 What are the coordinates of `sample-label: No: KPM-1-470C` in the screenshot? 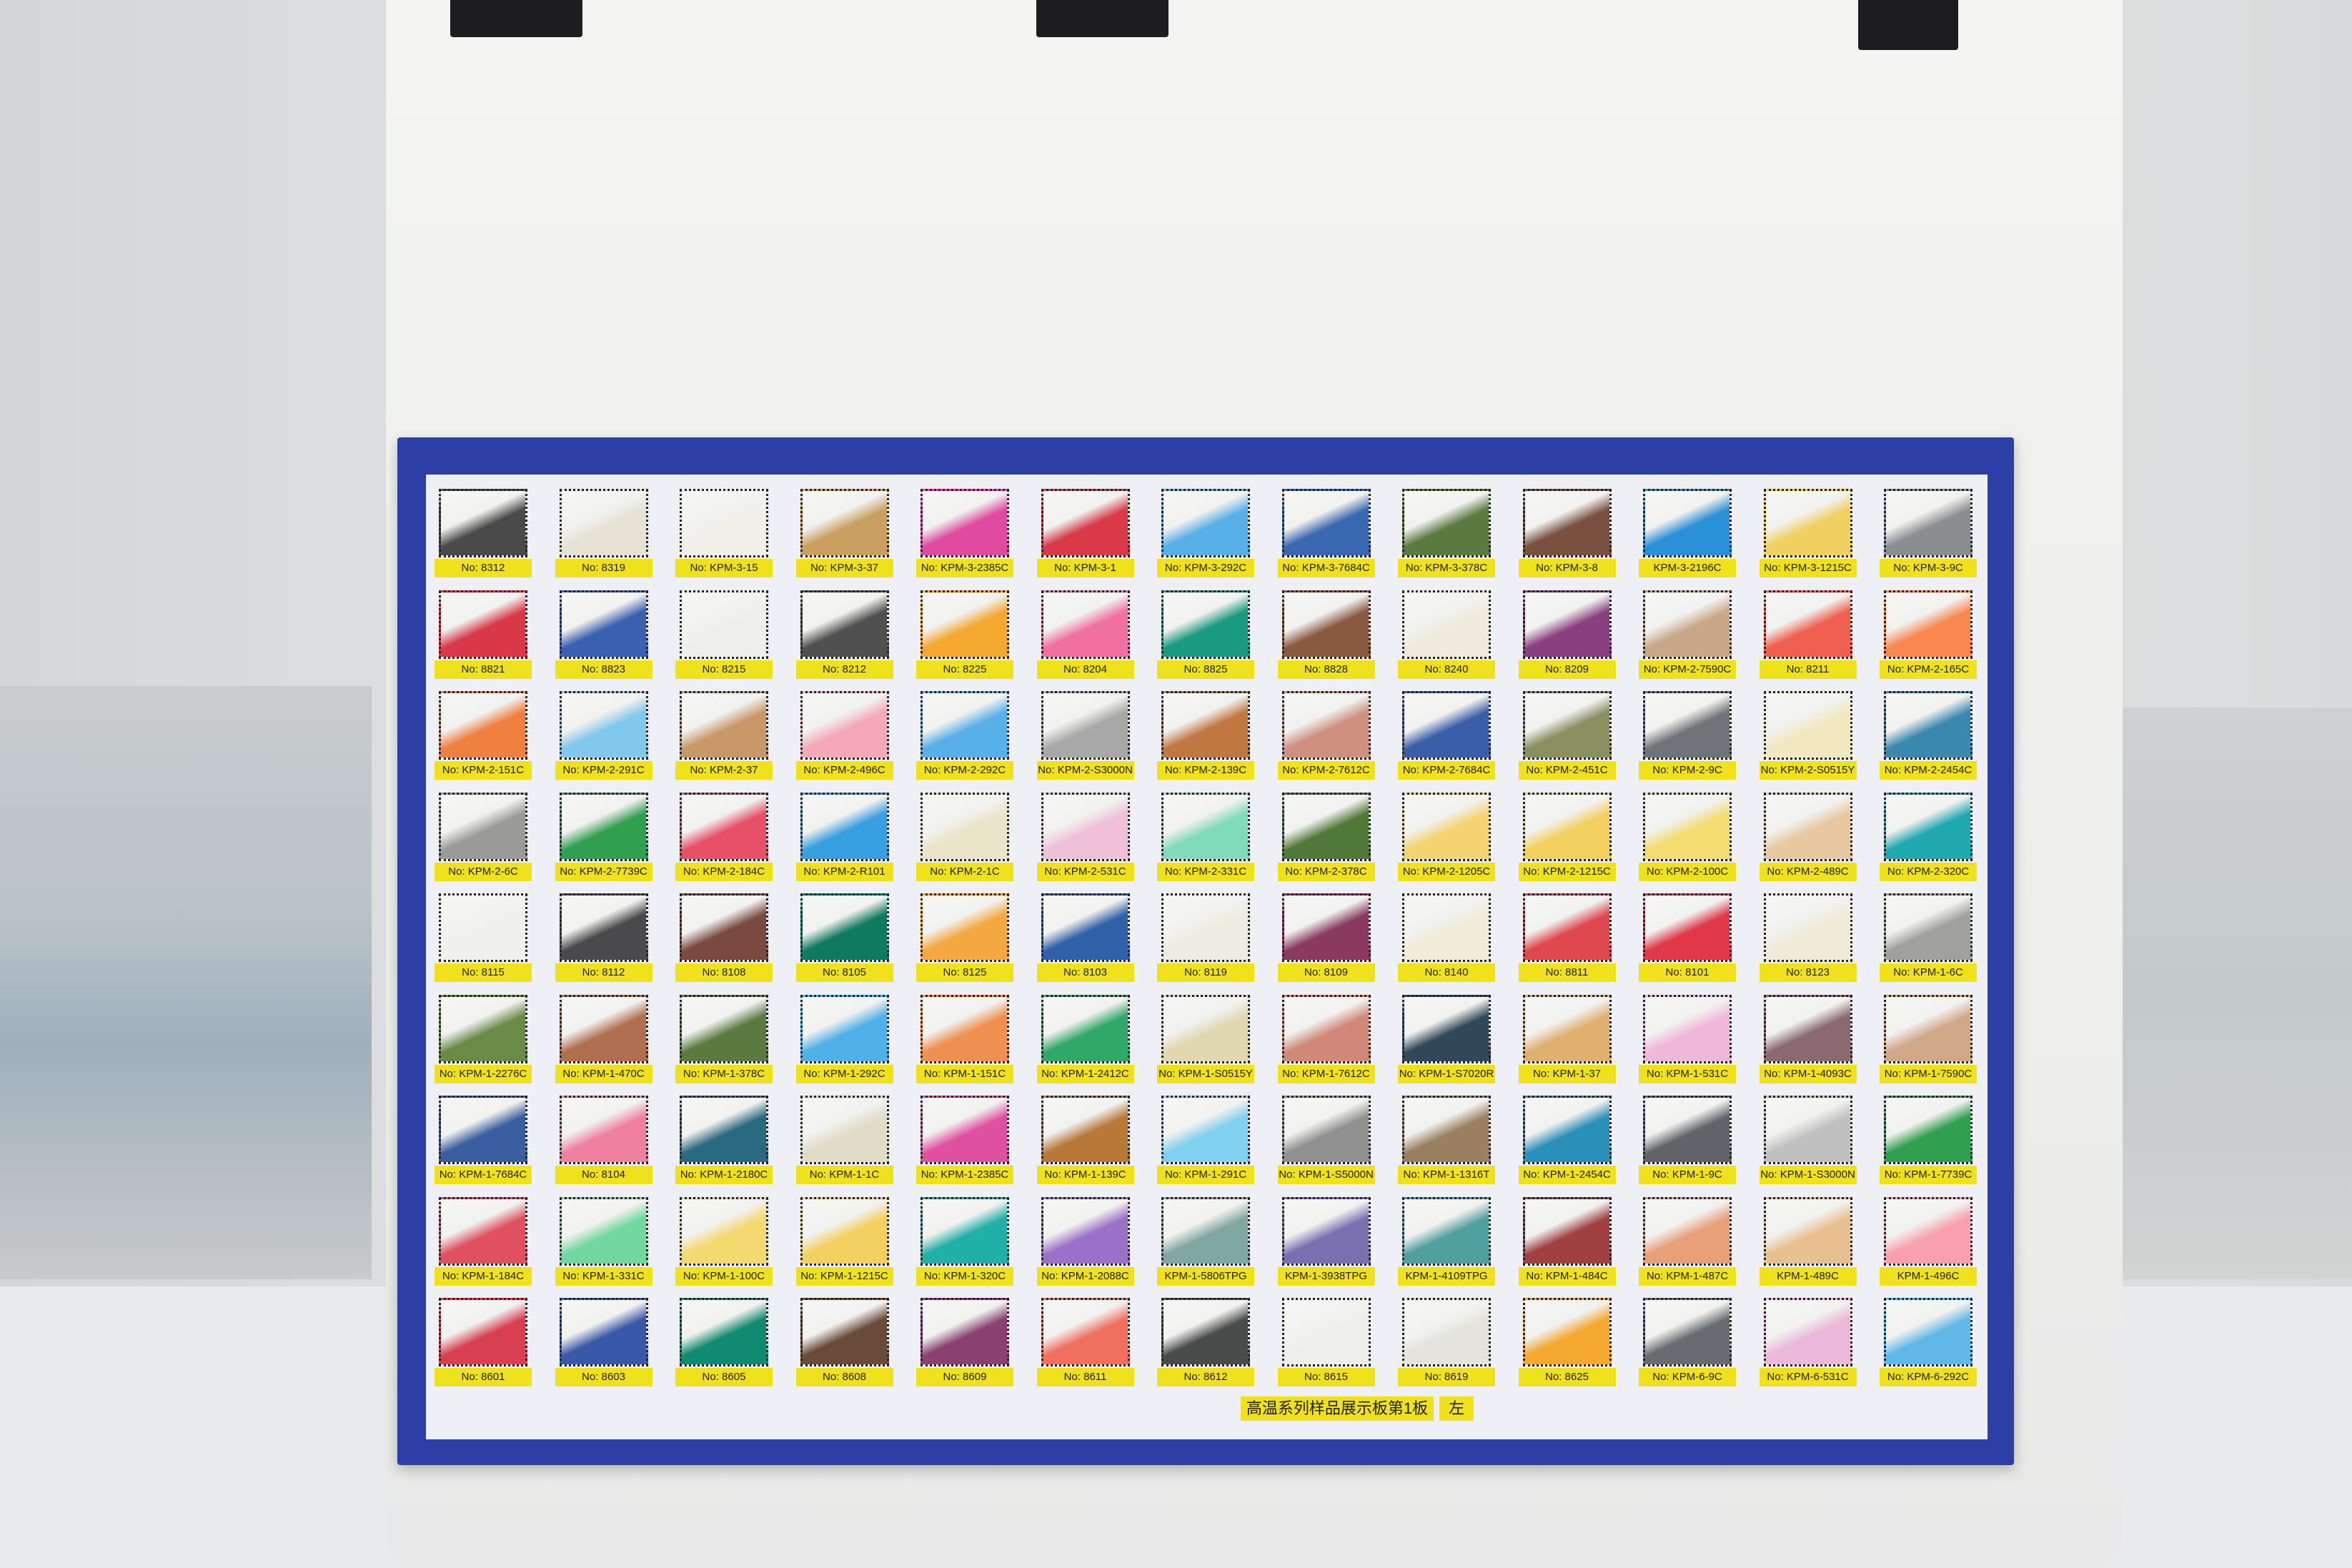 It's located at (603, 1073).